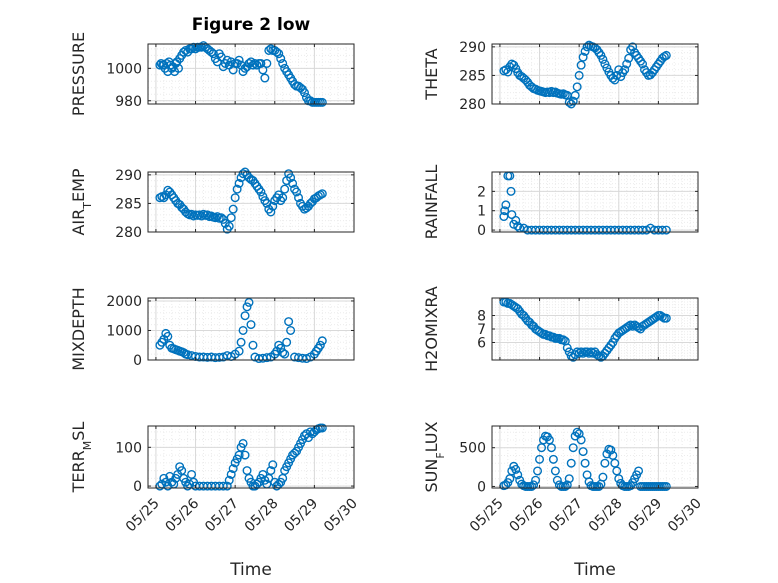  What do you see at coordinates (481, 317) in the screenshot?
I see `y-tick-label: 8` at bounding box center [481, 317].